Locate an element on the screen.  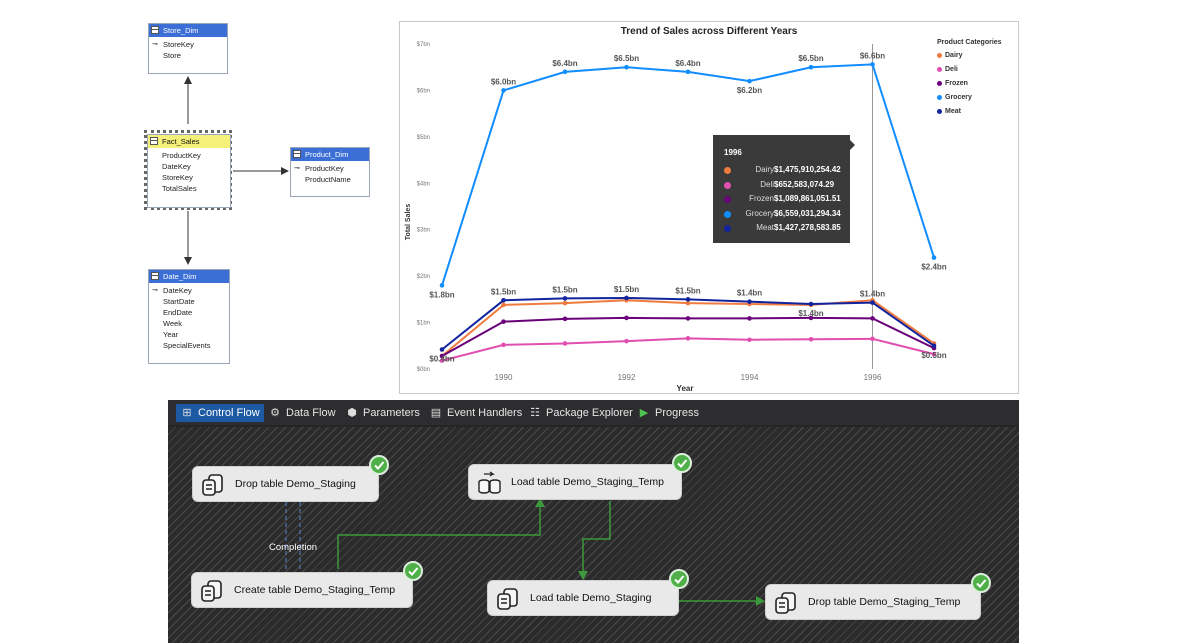
task-drop-demo-staging-temp: Drop table Demo_Staging_Temp is located at coordinates (878, 596).